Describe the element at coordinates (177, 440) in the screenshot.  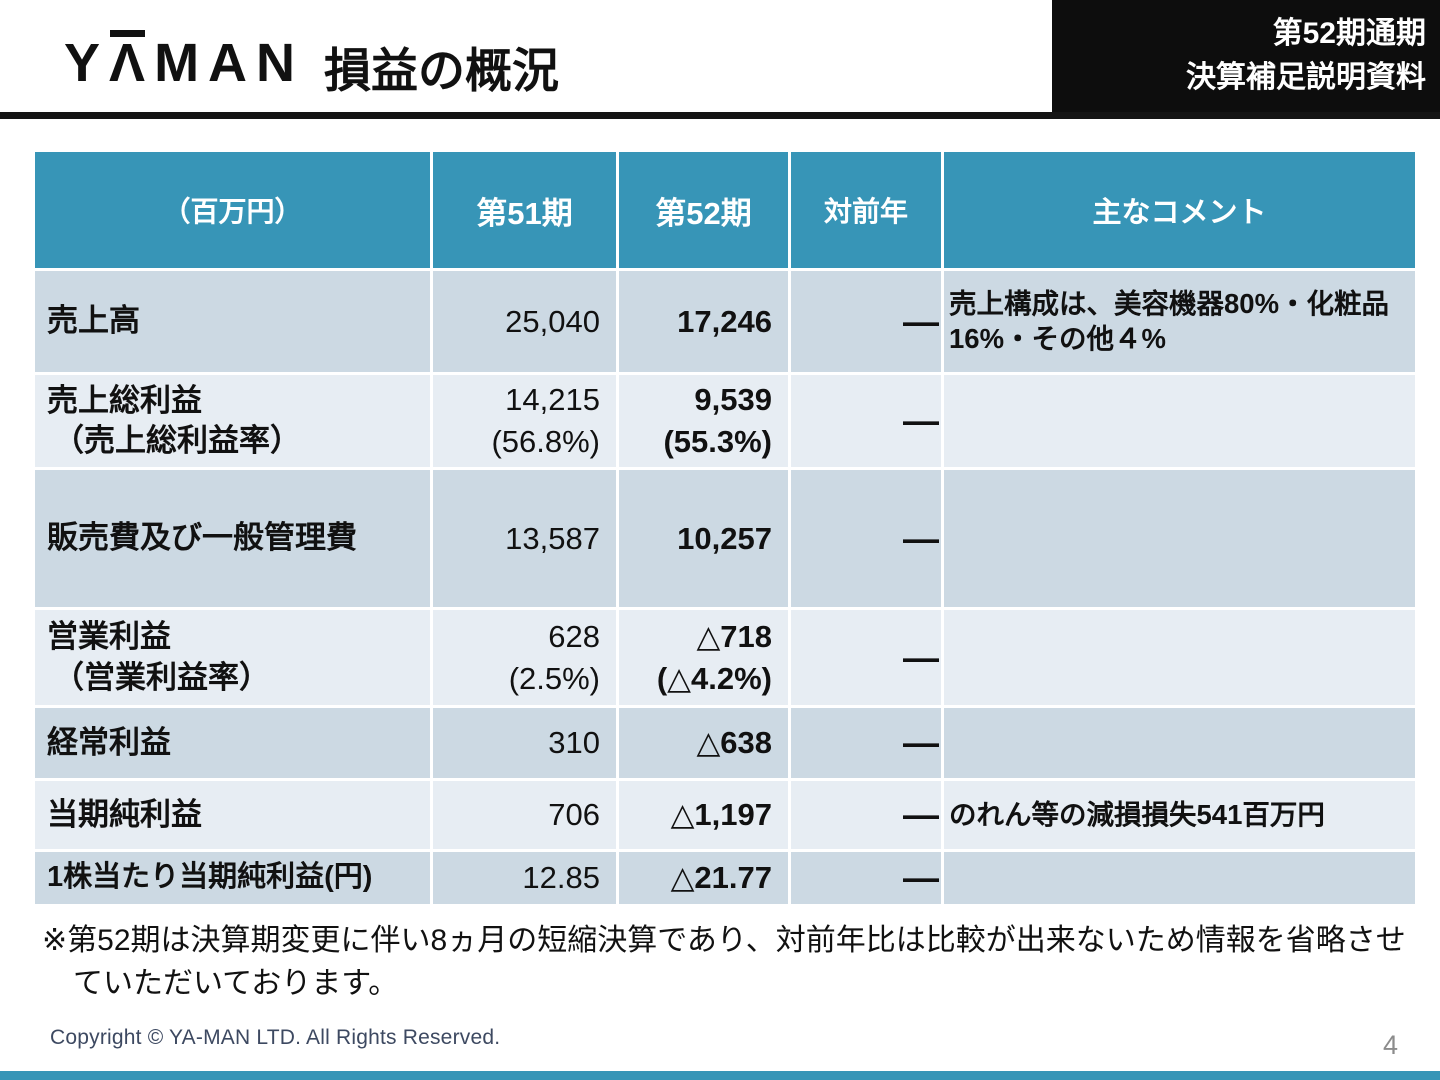
I see `row-label-sub: （売上総利益率）` at that location.